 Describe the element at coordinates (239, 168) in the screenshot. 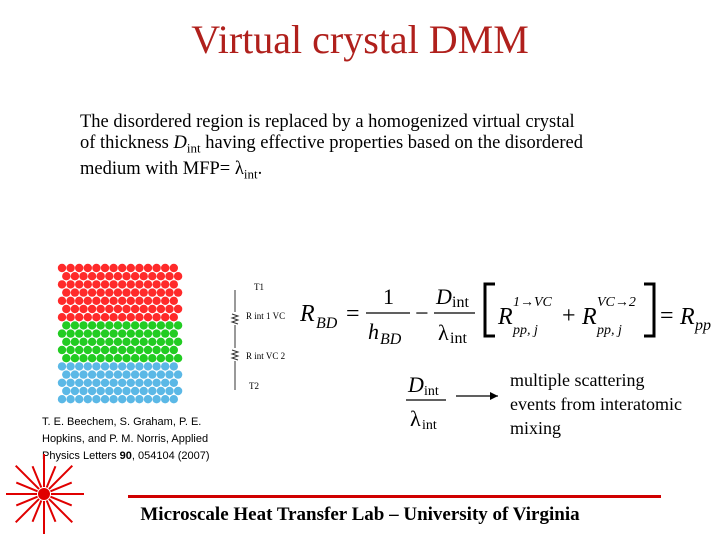

I see `symbol-lambda: λ` at that location.